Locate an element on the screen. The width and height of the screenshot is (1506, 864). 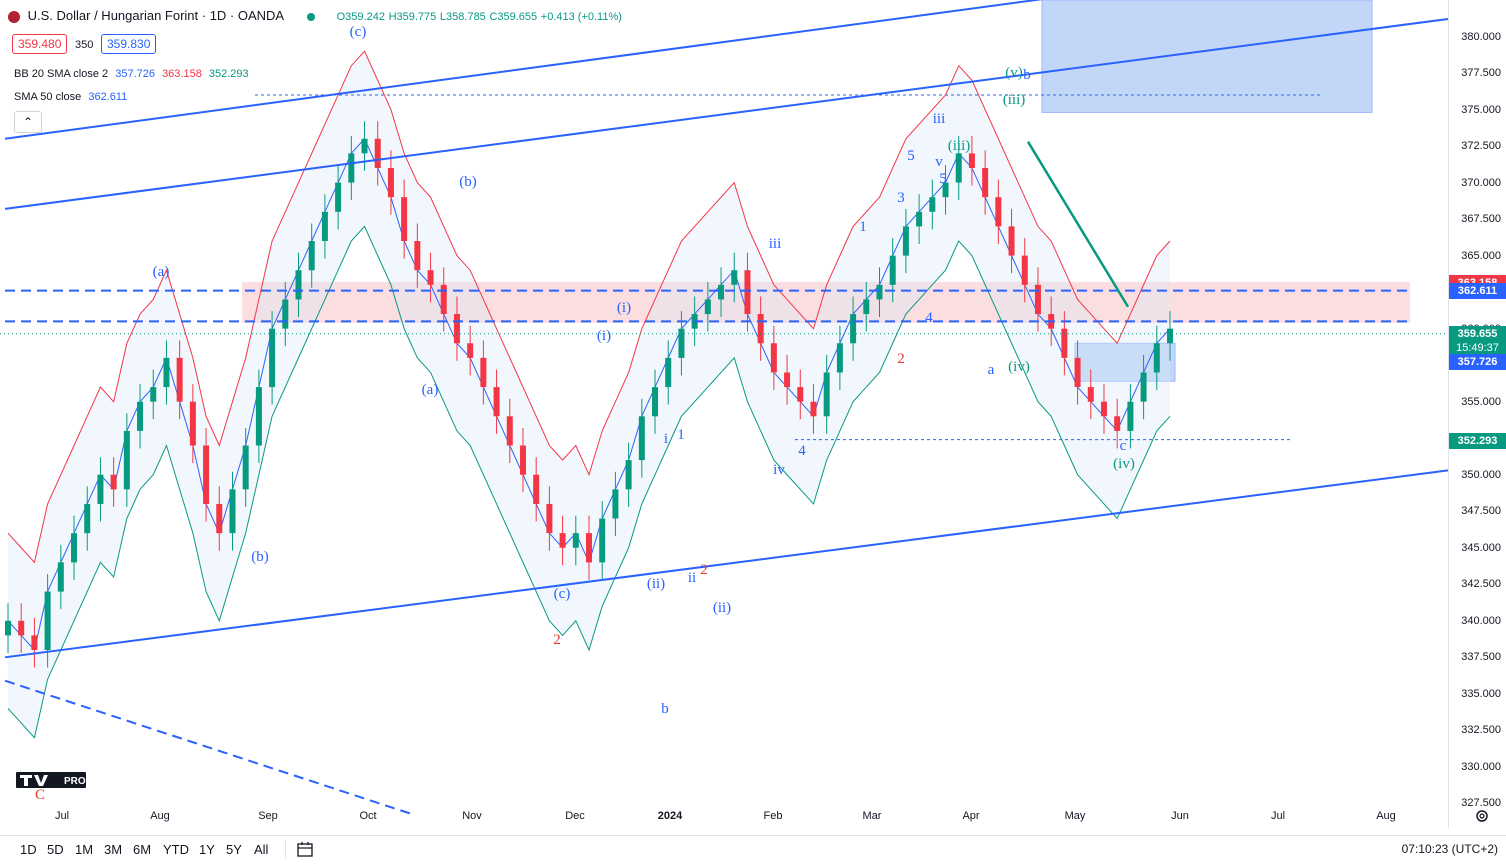
wave-label: 3 is located at coordinates (901, 198).